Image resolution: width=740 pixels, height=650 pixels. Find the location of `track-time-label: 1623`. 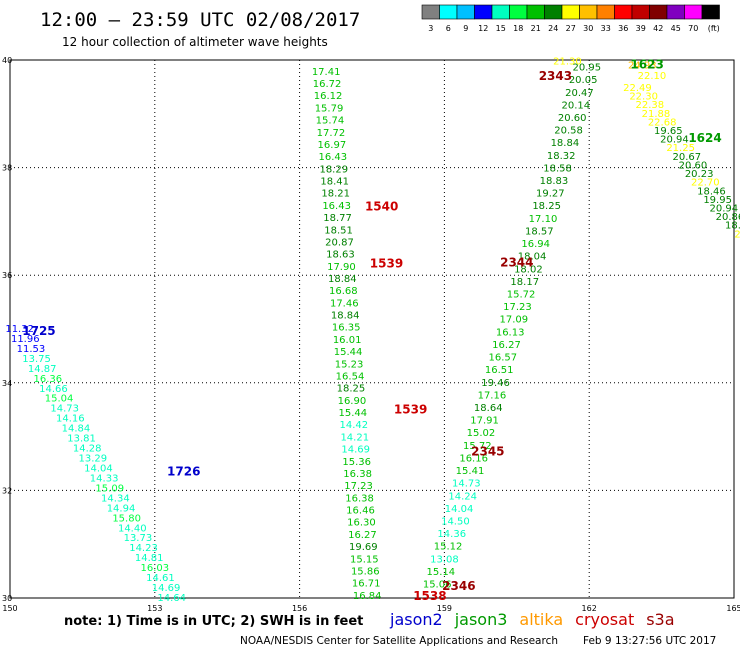

track-time-label: 1623 is located at coordinates (646, 64).